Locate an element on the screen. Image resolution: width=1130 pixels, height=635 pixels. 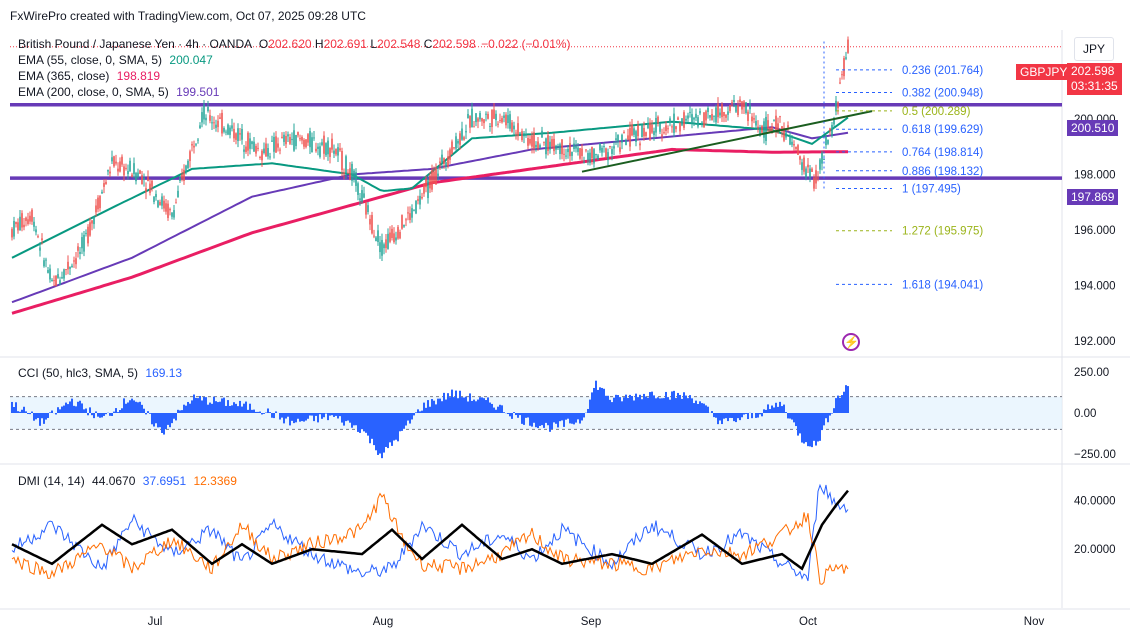
lightning-icon: ⚡ is located at coordinates (851, 342).